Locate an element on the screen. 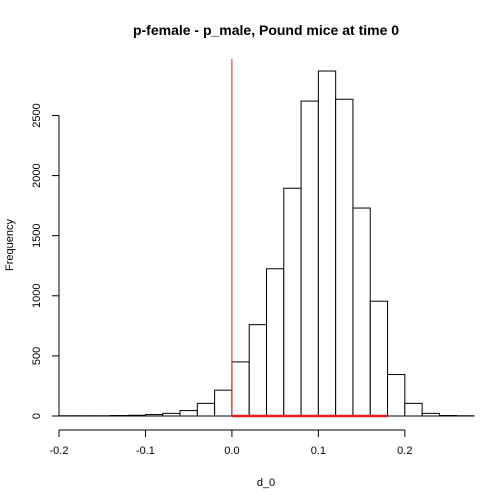  y-axis: 0 500 1000 1500 2000 2500 is located at coordinates (45, 261).